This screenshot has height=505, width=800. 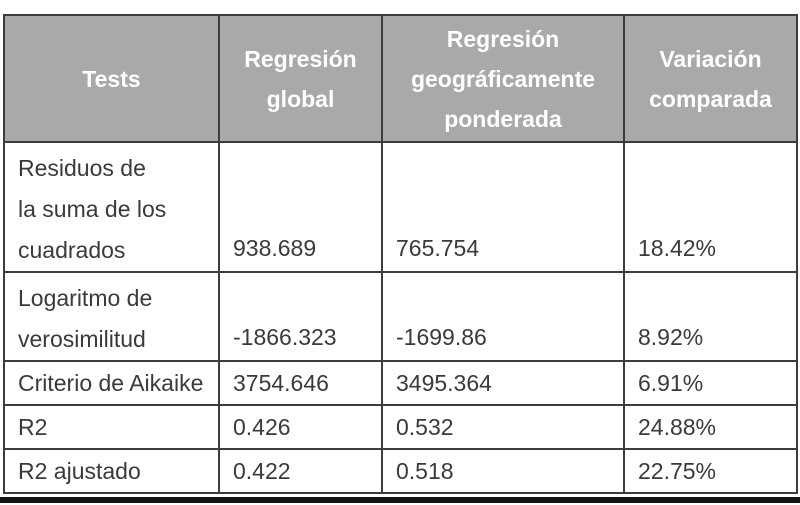 What do you see at coordinates (300, 316) in the screenshot?
I see `cell-global-value: -1866.323` at bounding box center [300, 316].